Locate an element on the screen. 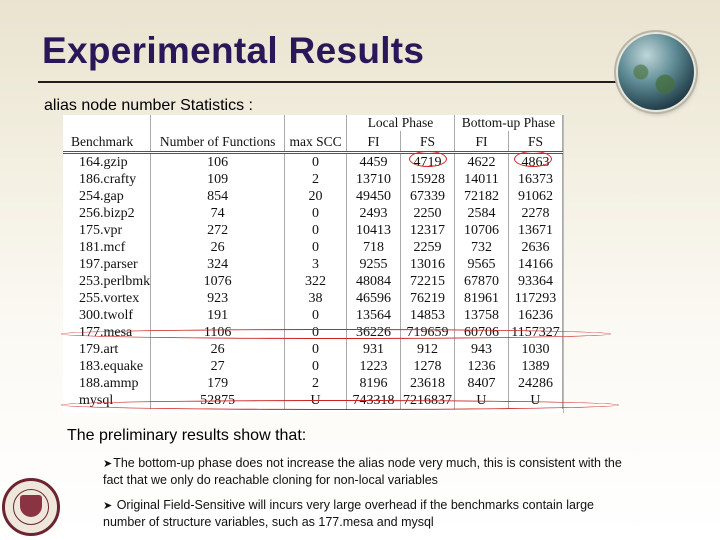 This screenshot has height=540, width=720. table-cell: 67870 is located at coordinates (481, 281).